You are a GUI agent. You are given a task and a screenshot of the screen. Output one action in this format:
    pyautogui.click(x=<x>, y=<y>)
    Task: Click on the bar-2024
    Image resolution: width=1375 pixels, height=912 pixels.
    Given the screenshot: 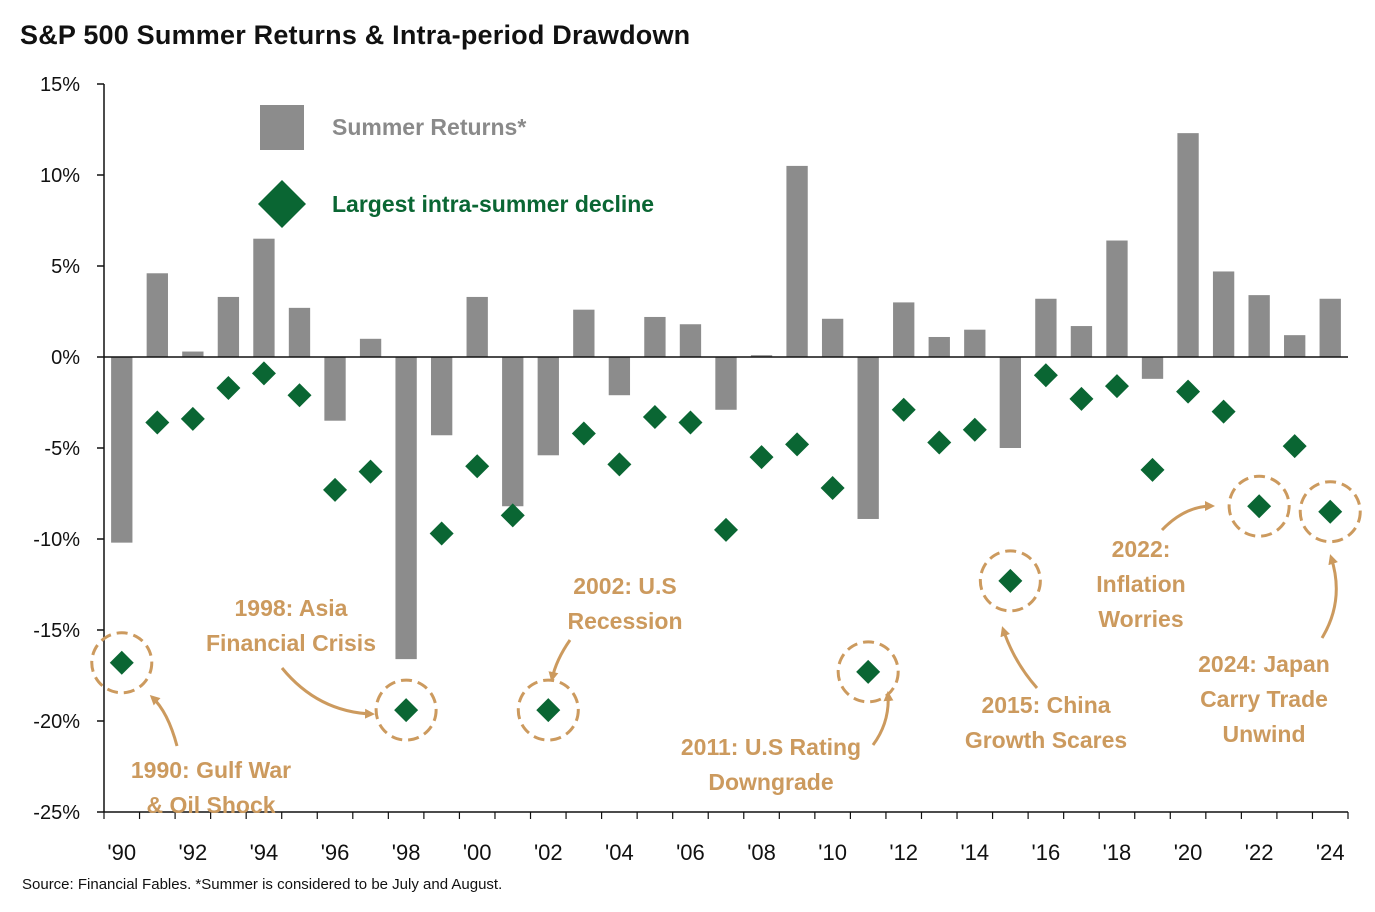 What is the action you would take?
    pyautogui.click(x=1330, y=327)
    